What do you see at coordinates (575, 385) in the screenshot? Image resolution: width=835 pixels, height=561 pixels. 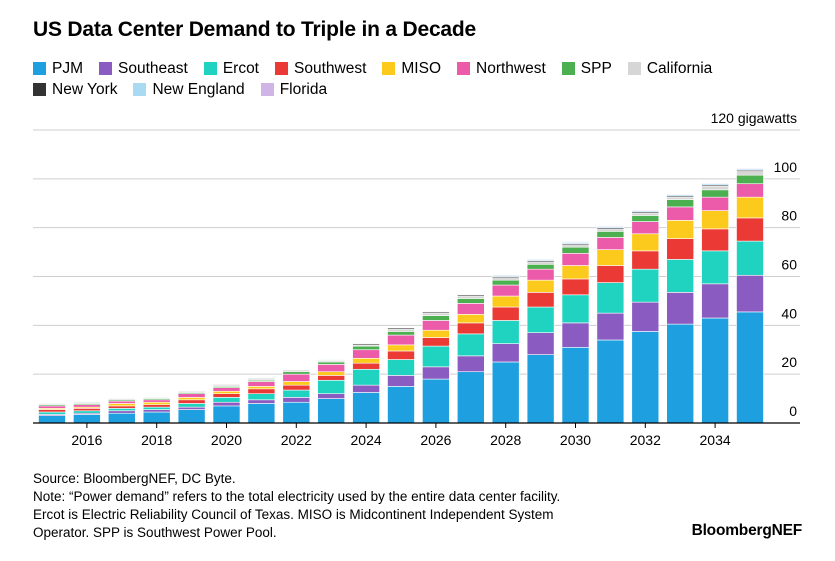 I see `bar-segment-pjm-2030` at bounding box center [575, 385].